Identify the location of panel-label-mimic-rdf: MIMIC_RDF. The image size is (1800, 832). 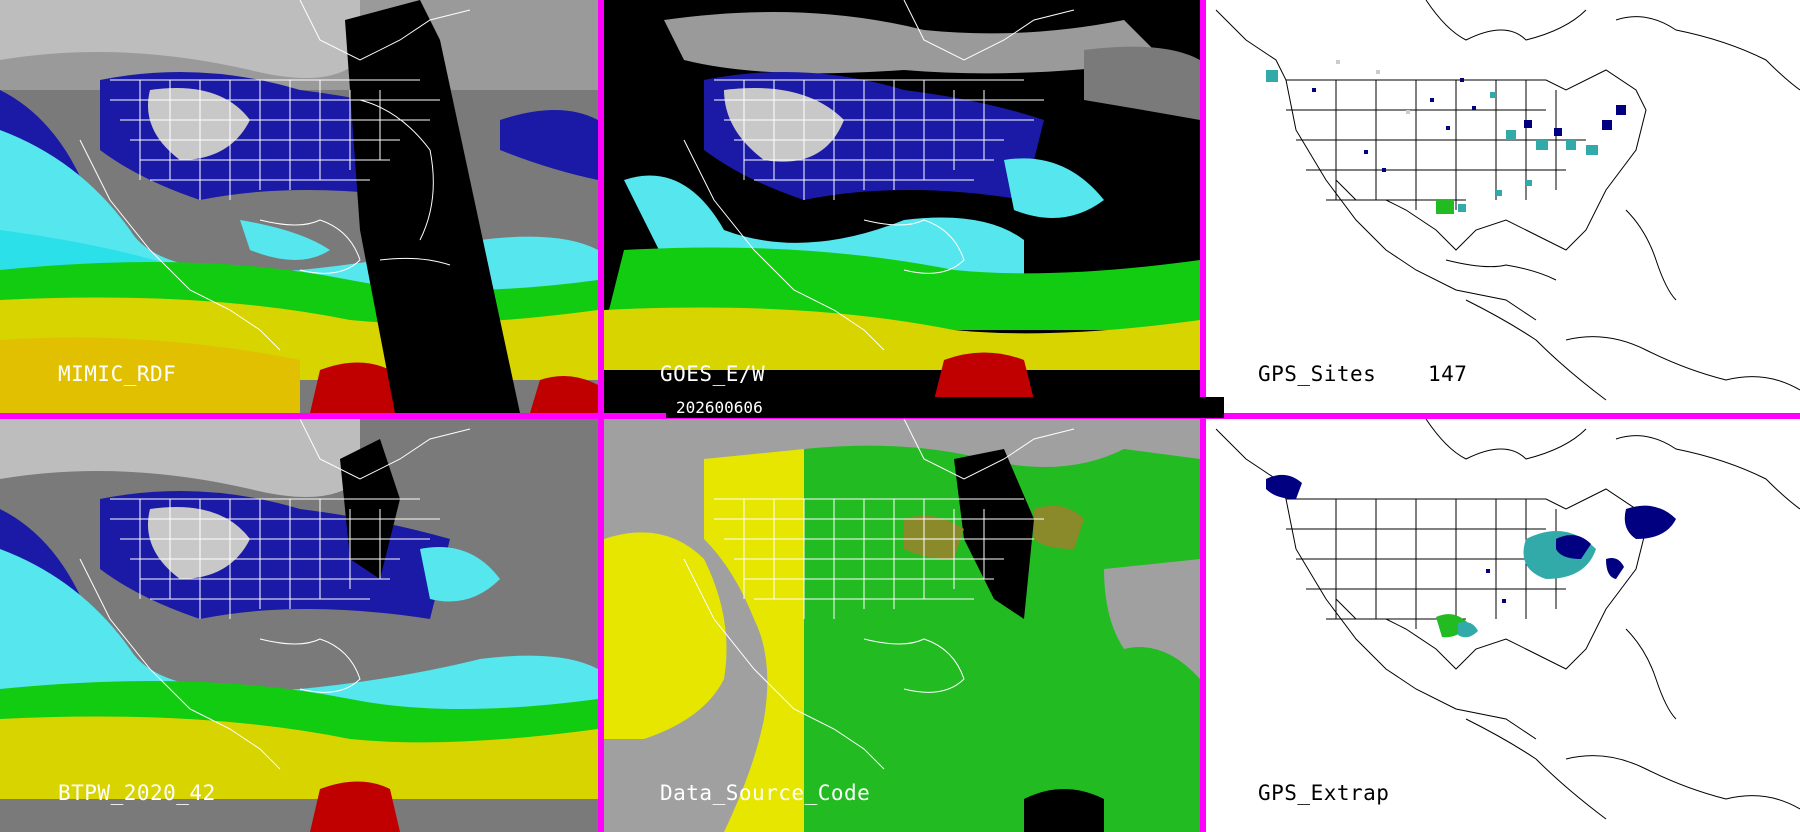
(117, 374).